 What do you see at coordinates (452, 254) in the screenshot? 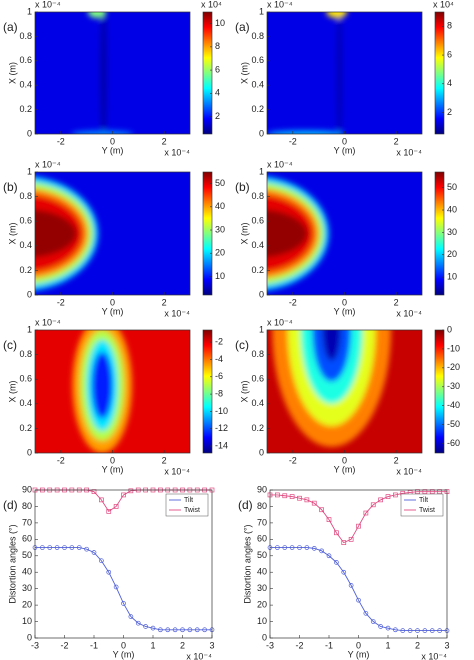
I see `colorbar-tick-label: 20` at bounding box center [452, 254].